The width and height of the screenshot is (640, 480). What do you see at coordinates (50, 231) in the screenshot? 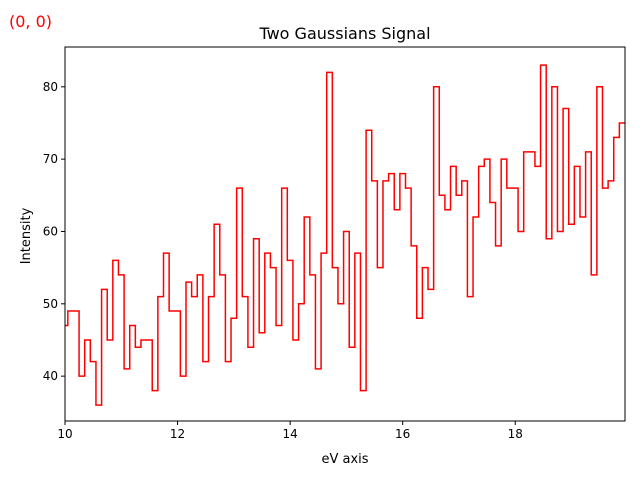
I see `y-tick-label: 60` at bounding box center [50, 231].